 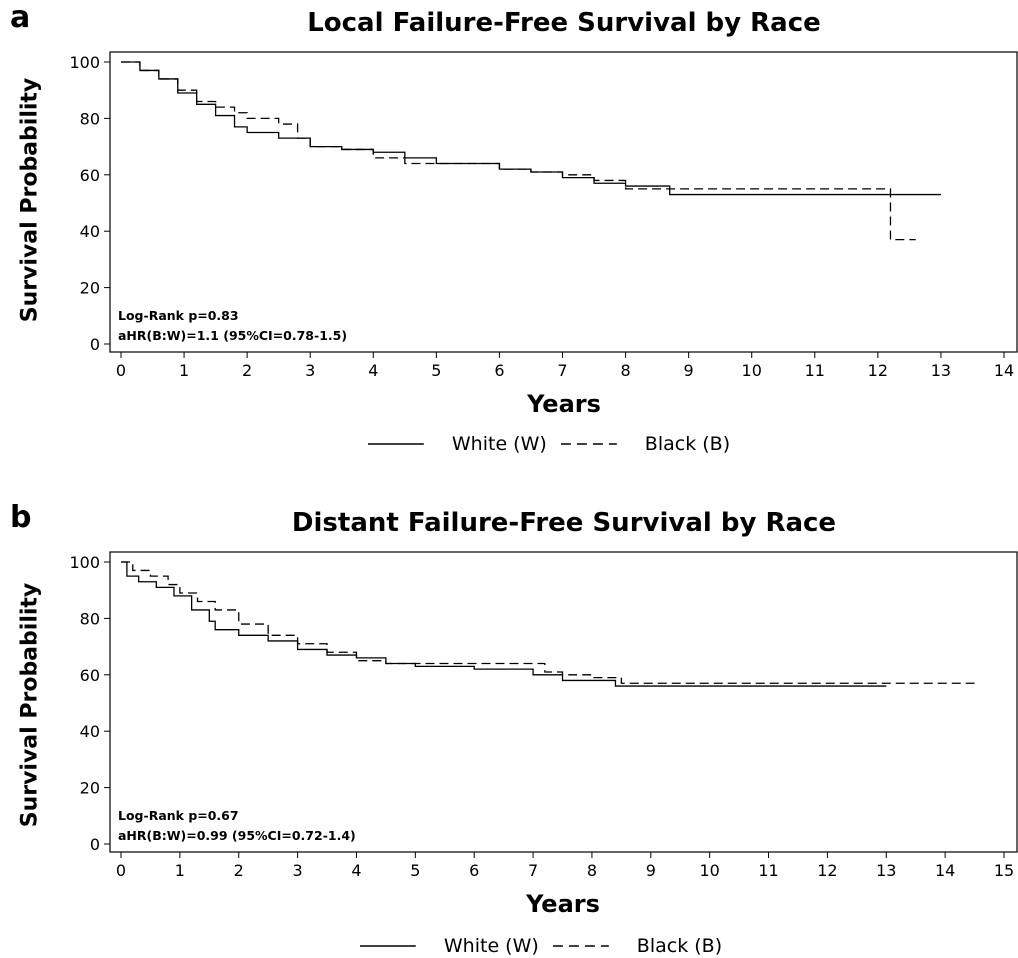 What do you see at coordinates (564, 523) in the screenshot?
I see `chart-title: Distant Failure-Free Survival by Race` at bounding box center [564, 523].